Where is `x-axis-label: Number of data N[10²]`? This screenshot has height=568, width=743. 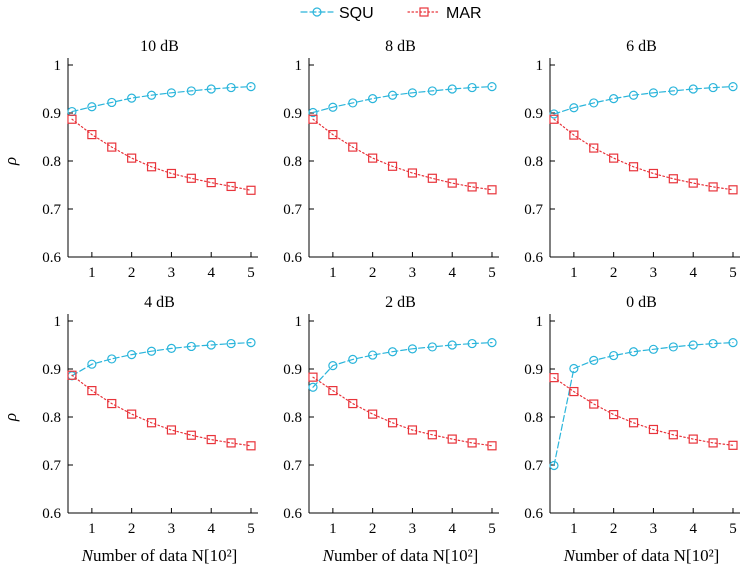 x-axis-label: Number of data N[10²] is located at coordinates (400, 555).